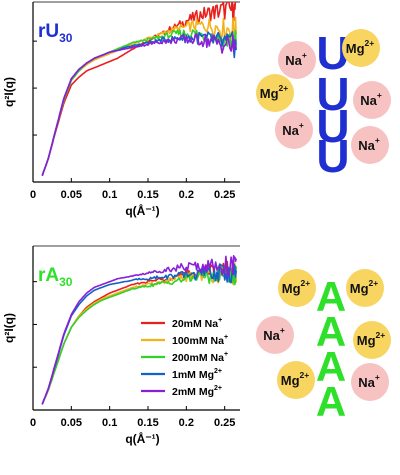 The image size is (400, 475). What do you see at coordinates (197, 391) in the screenshot?
I see `legend-label: 2mM Mg2+` at bounding box center [197, 391].